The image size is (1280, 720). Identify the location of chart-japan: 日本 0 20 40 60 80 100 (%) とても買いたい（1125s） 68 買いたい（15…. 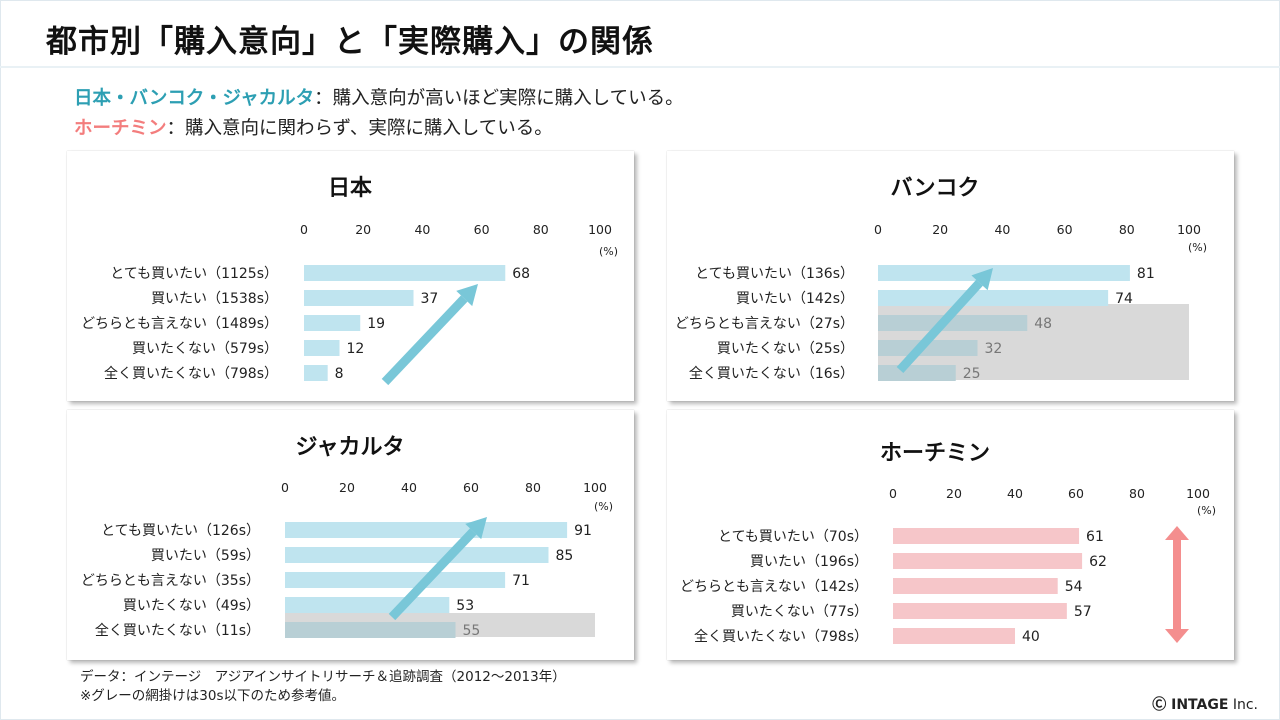
(349, 281).